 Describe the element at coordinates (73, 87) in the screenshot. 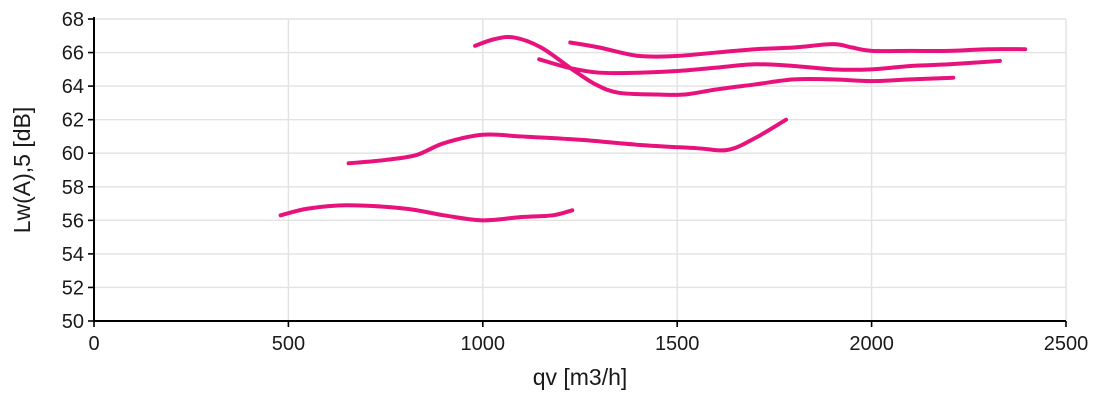

I see `y-tick-label: 64` at that location.